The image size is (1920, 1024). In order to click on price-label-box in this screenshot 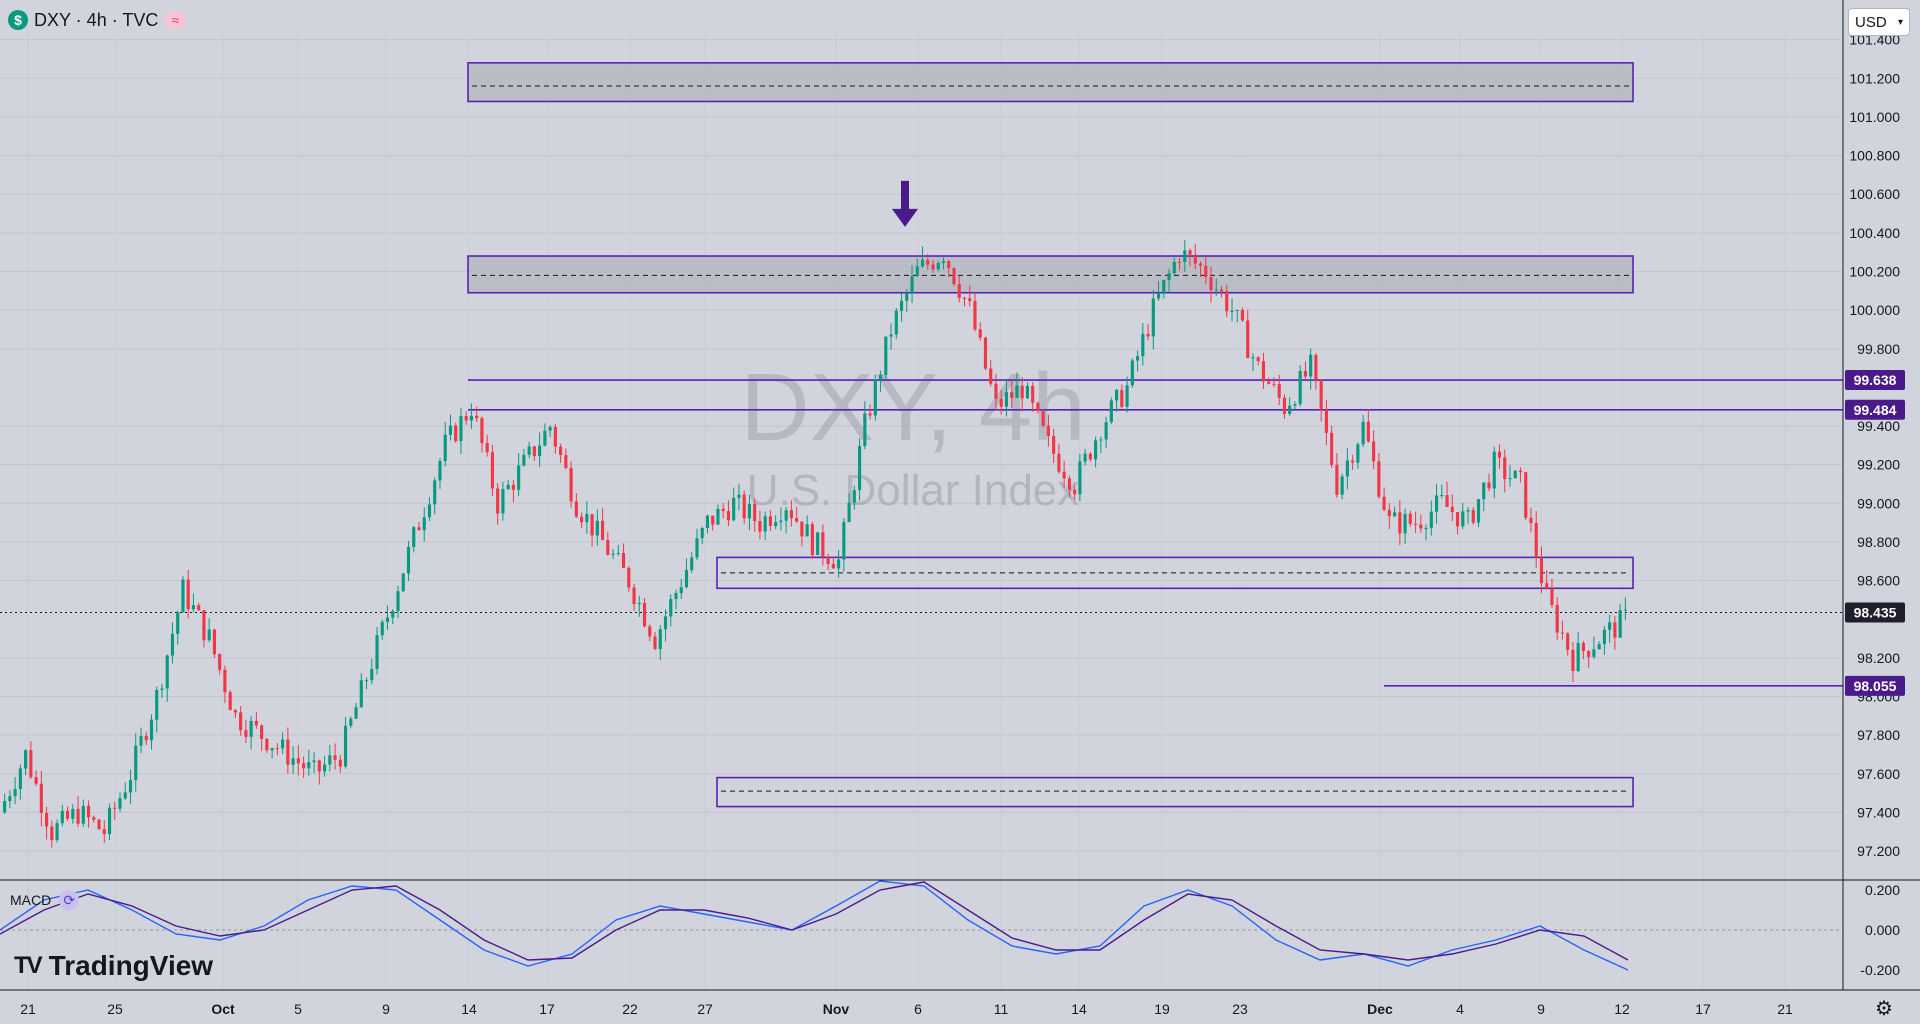, I will do `click(1875, 685)`.